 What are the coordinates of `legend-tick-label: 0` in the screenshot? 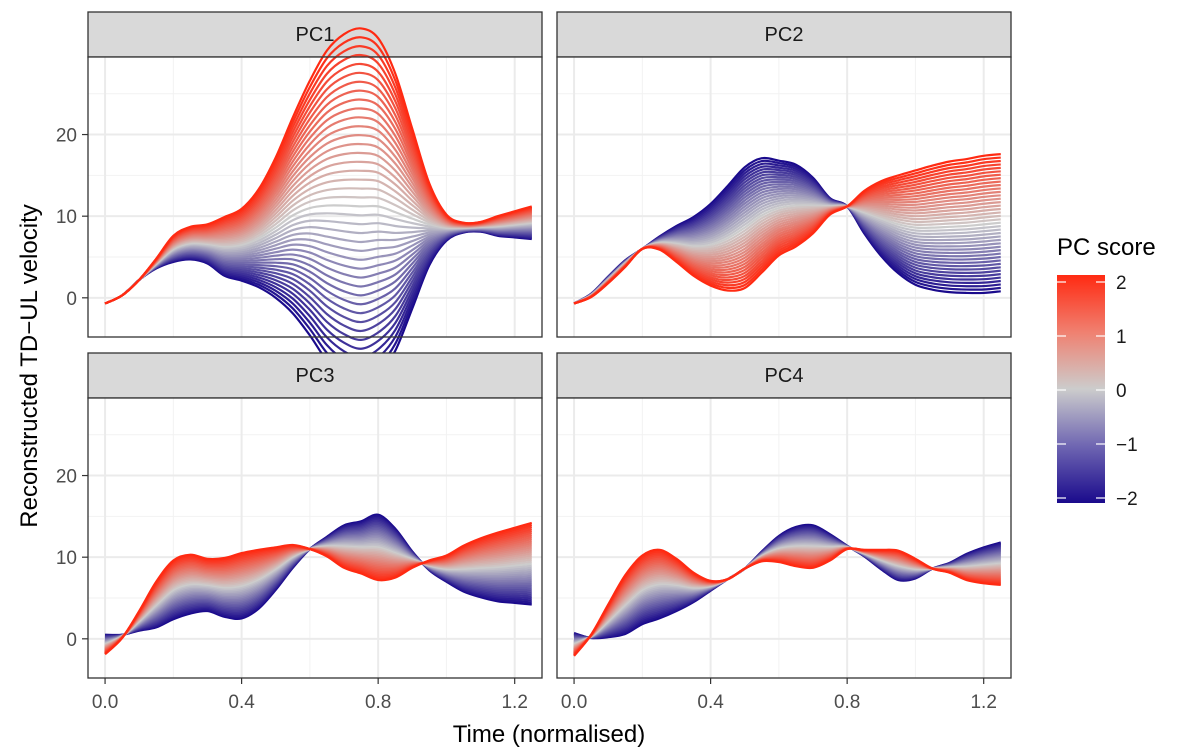 It's located at (1121, 391).